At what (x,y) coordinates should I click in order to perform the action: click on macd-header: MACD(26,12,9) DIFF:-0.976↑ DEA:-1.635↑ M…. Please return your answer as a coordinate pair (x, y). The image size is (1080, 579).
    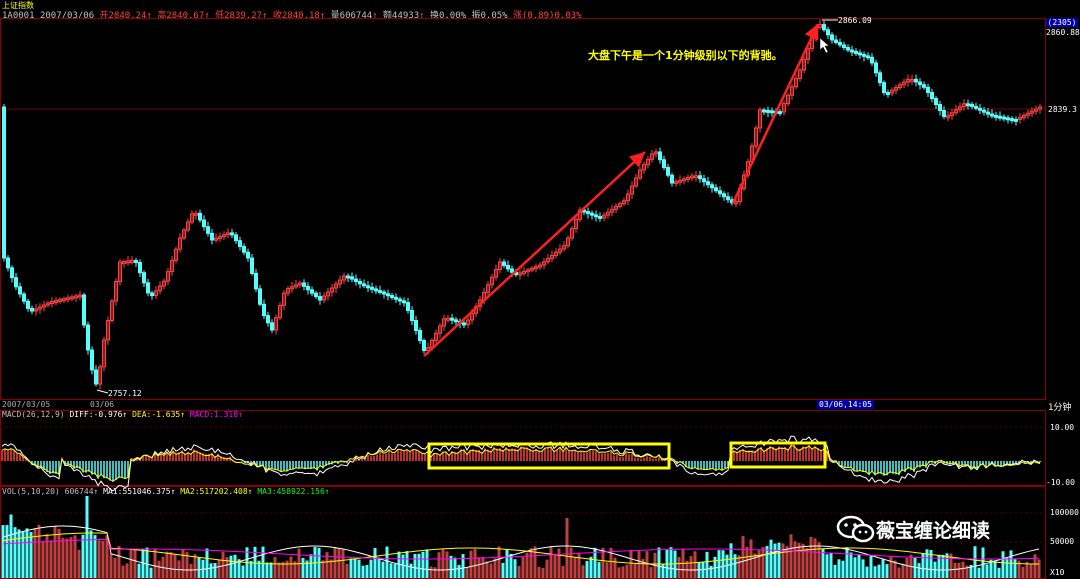
    Looking at the image, I should click on (122, 414).